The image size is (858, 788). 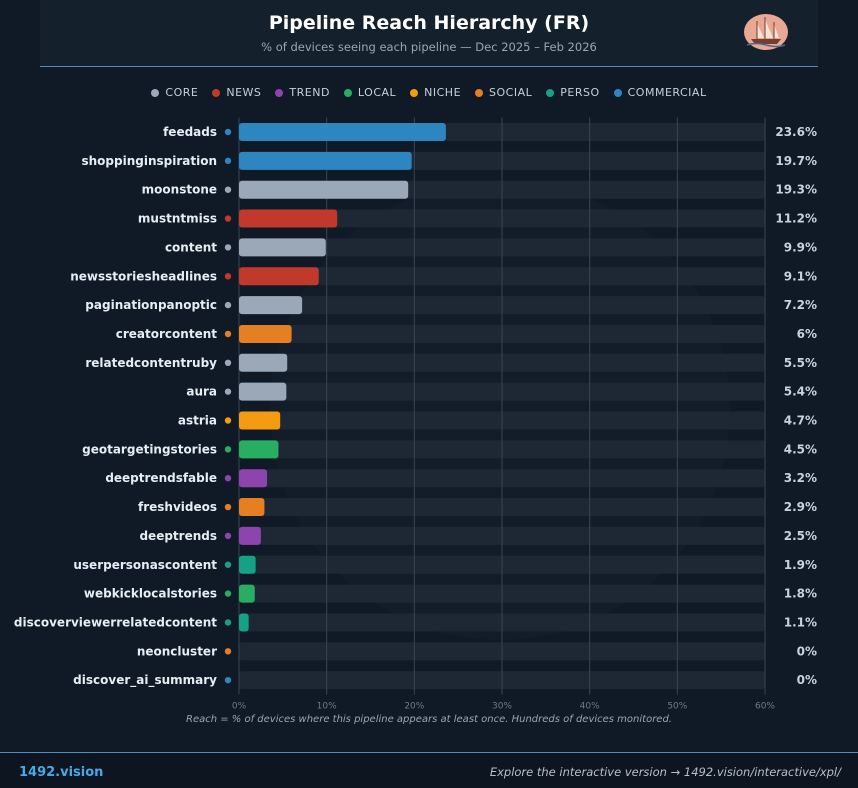 What do you see at coordinates (377, 92) in the screenshot?
I see `legend-label: LOCAL` at bounding box center [377, 92].